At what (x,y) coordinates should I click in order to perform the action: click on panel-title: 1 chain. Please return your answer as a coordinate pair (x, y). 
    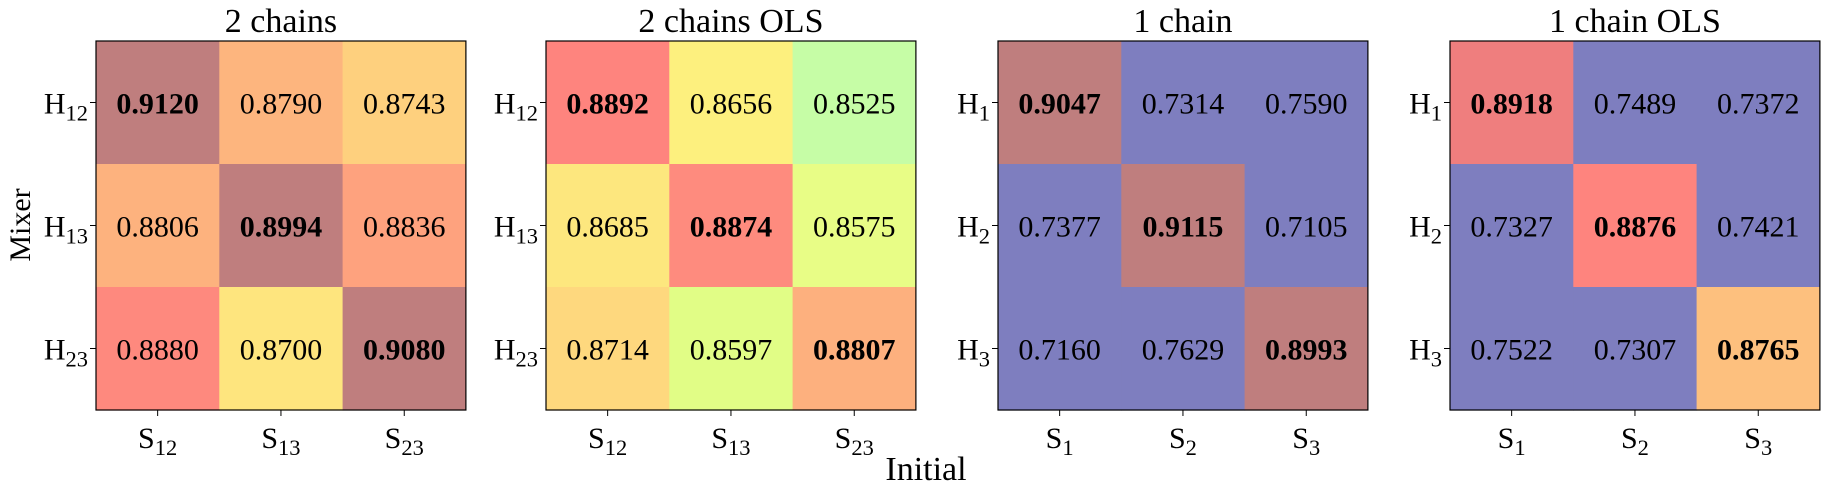
    Looking at the image, I should click on (1182, 21).